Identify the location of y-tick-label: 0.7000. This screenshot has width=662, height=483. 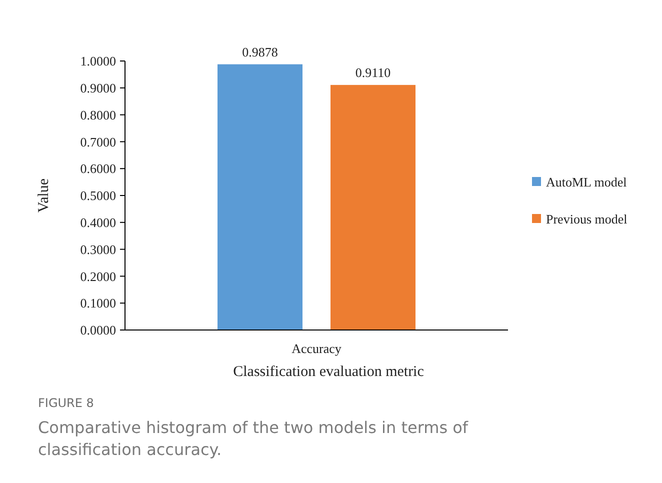
(98, 142).